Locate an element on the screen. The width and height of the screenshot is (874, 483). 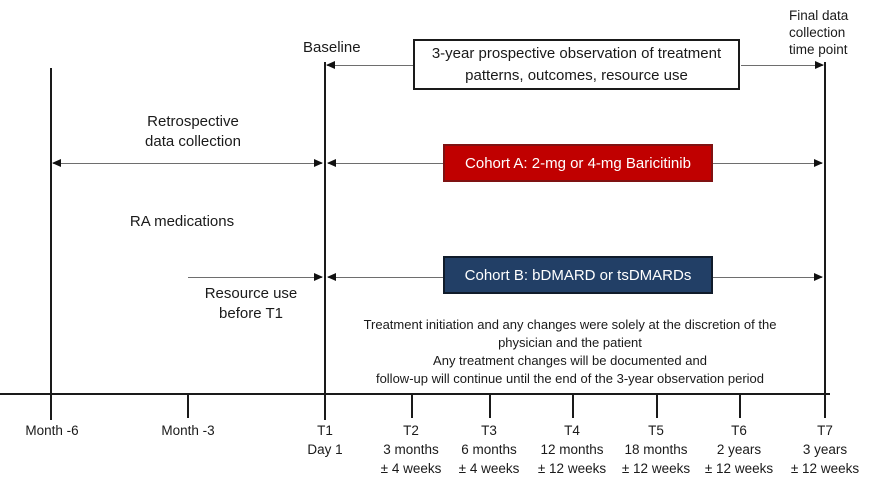
timeline-label-month-minus6: Month -6 is located at coordinates (52, 430).